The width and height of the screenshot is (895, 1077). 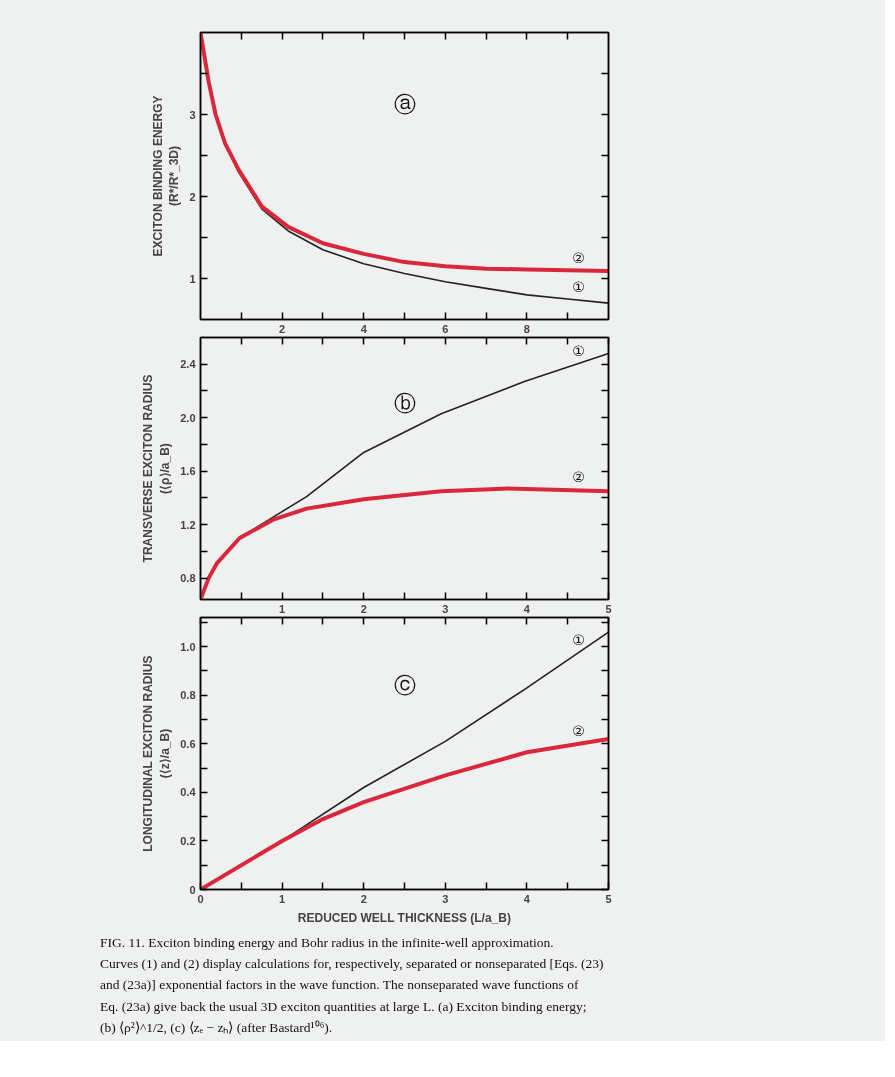 What do you see at coordinates (157, 753) in the screenshot?
I see `y-axis-title: LONGITUDINAL EXCITON RADIUS (⟨z⟩/a_B)` at bounding box center [157, 753].